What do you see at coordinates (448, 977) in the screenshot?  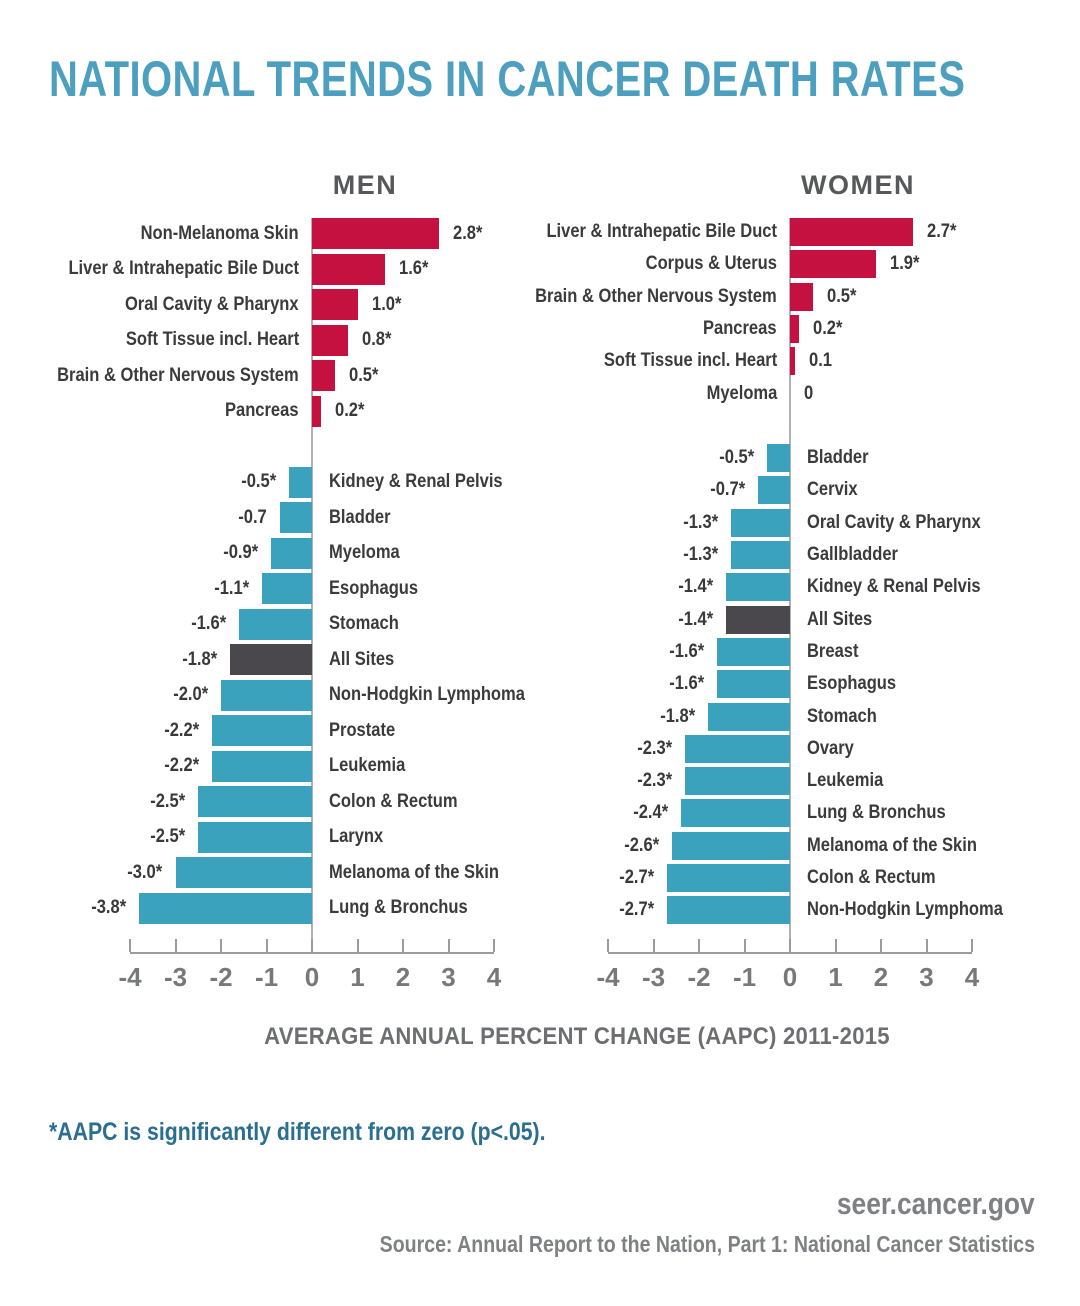 I see `axis-tick-label: 3` at bounding box center [448, 977].